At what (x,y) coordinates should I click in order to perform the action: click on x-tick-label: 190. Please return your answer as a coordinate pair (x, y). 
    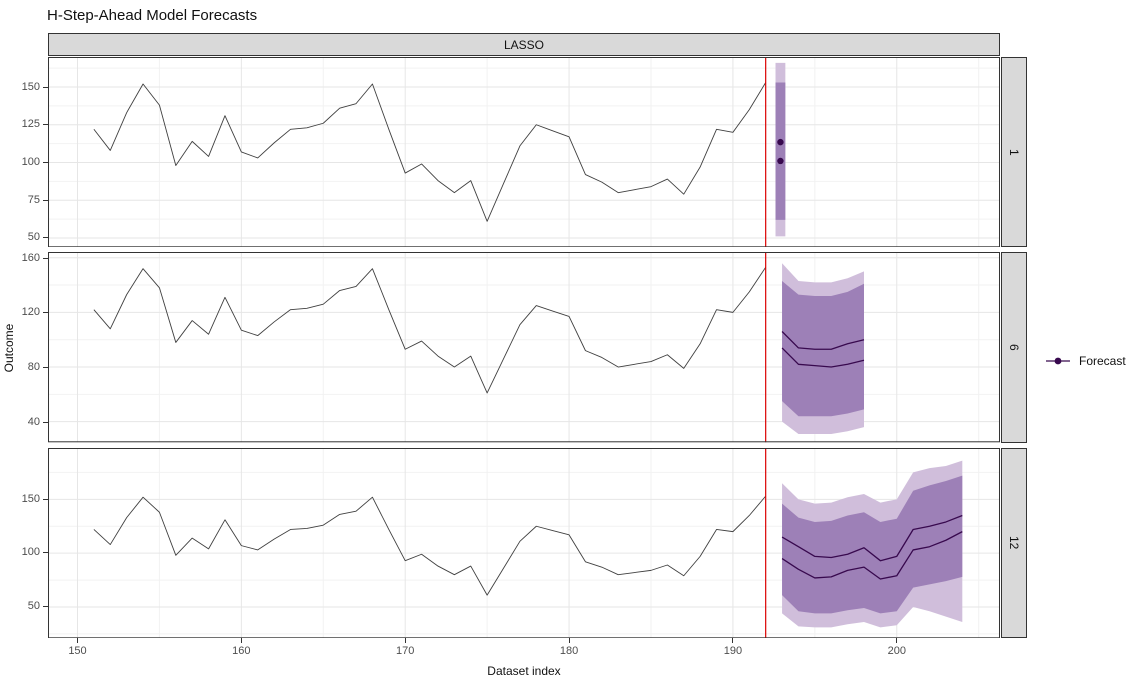
    Looking at the image, I should click on (733, 651).